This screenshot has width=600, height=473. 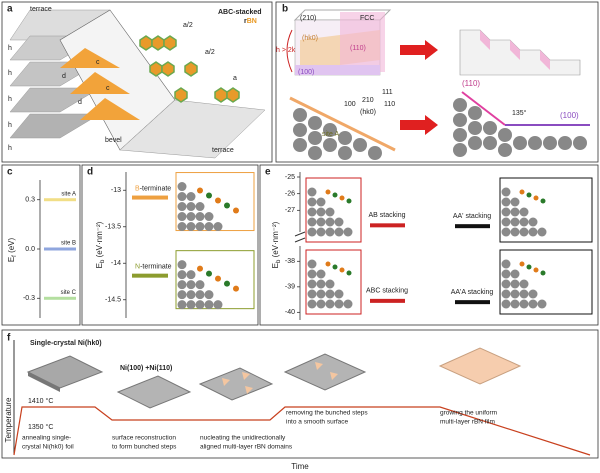 I want to click on terrace-shape, so click(x=192, y=129).